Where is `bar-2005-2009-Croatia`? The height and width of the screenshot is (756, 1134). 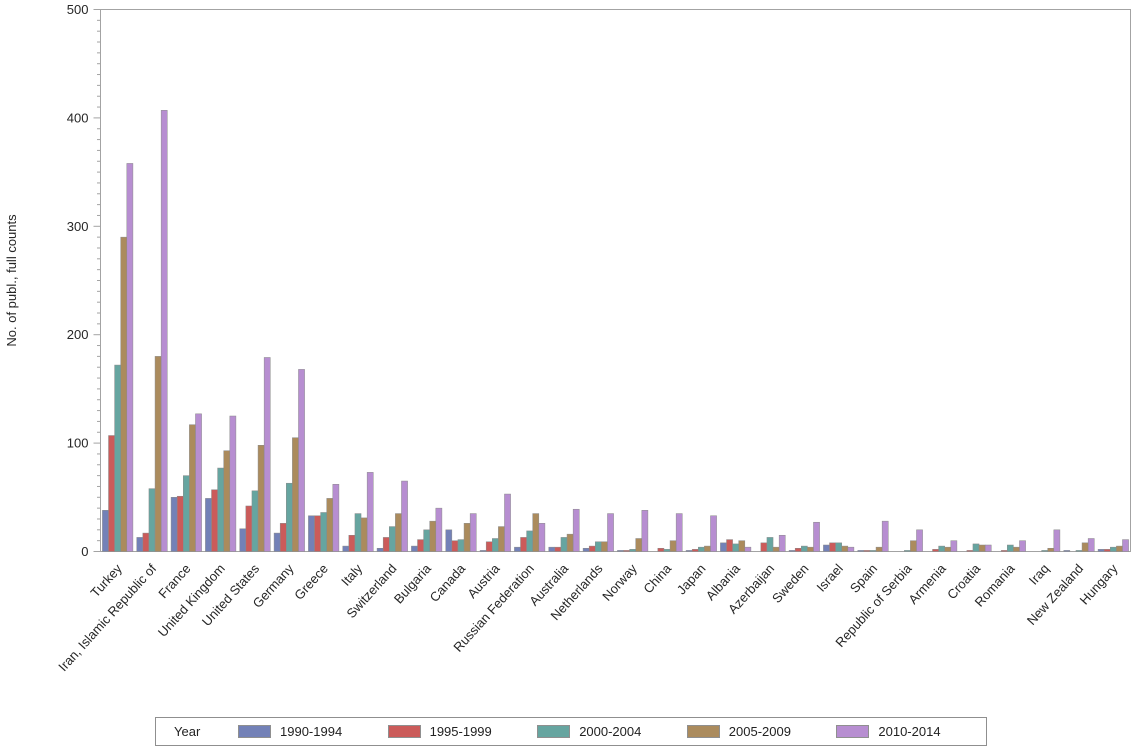 bar-2005-2009-Croatia is located at coordinates (982, 548).